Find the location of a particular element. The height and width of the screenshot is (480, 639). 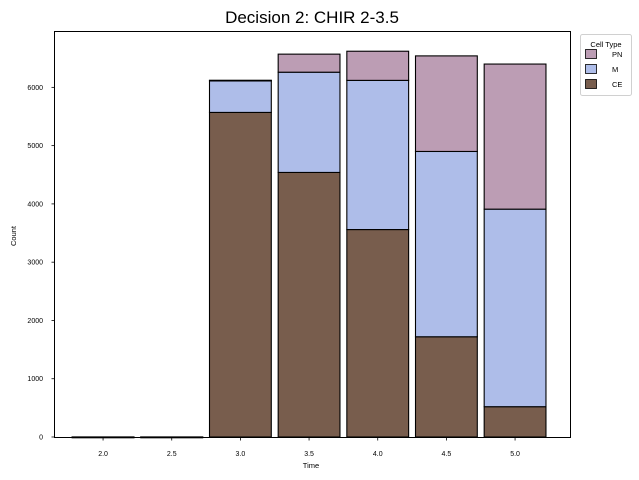

y-tick-label-1000: 1000 is located at coordinates (35, 379).